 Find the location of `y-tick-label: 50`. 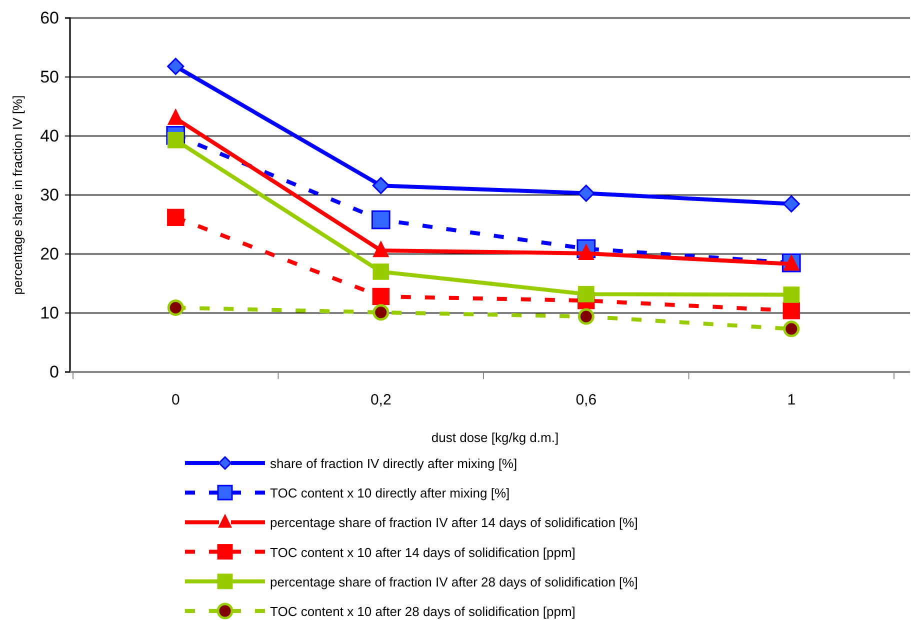

y-tick-label: 50 is located at coordinates (49, 76).